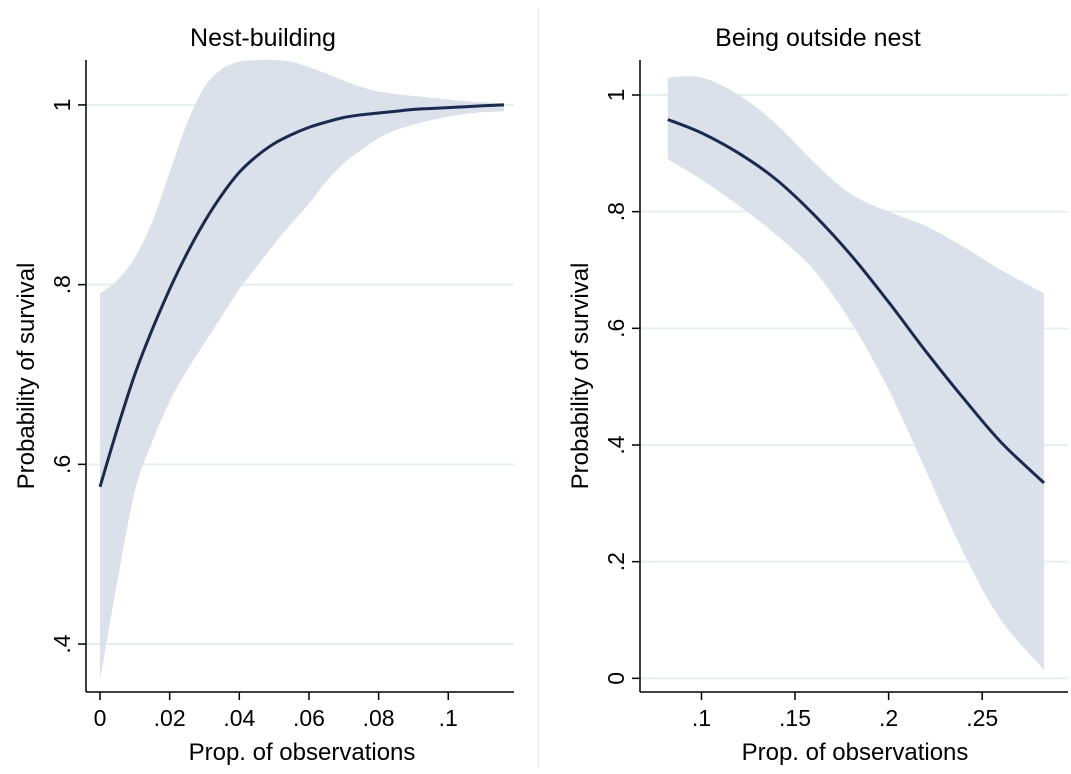 This screenshot has height=774, width=1071. Describe the element at coordinates (845, 711) in the screenshot. I see `x-ticks: .1 .15 .2 .25` at that location.